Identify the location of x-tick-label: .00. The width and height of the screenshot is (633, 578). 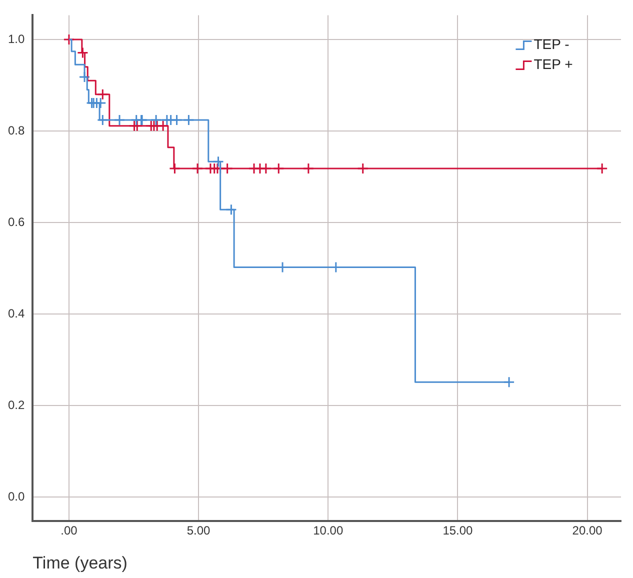
(69, 531).